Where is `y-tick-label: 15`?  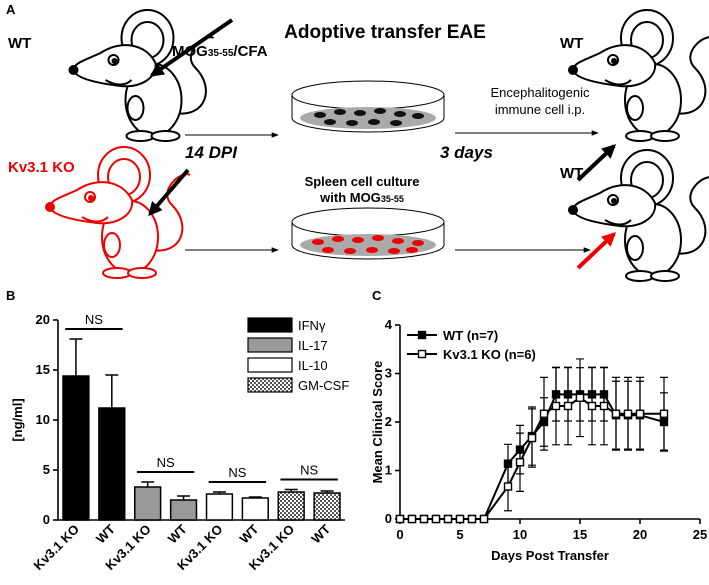
y-tick-label: 15 is located at coordinates (43, 369).